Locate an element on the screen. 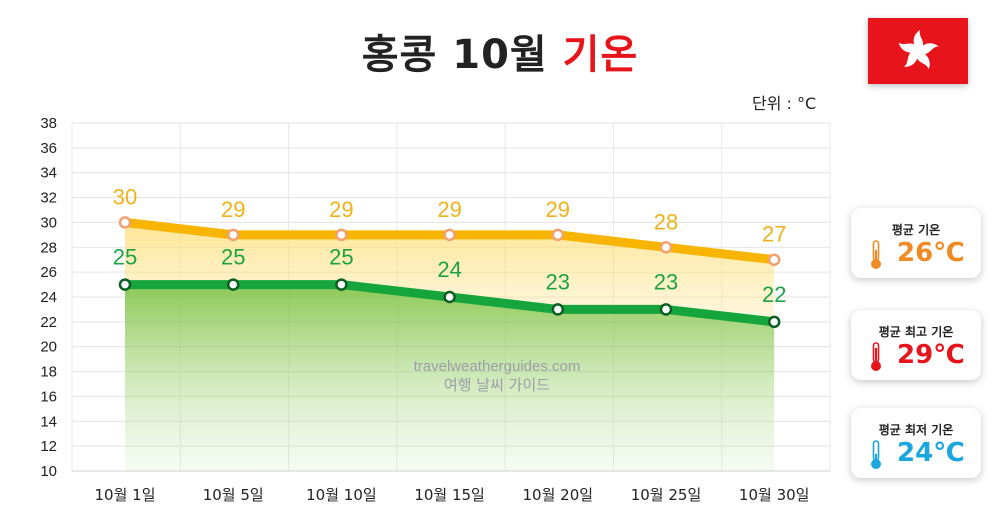 The width and height of the screenshot is (1000, 518). chart-title-accent: 기온 is located at coordinates (600, 55).